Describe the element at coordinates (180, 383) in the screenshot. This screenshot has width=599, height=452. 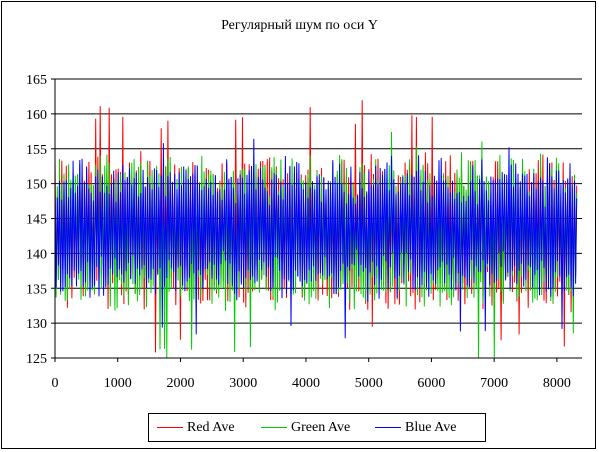
I see `x-tick-label-2000: 2000` at that location.